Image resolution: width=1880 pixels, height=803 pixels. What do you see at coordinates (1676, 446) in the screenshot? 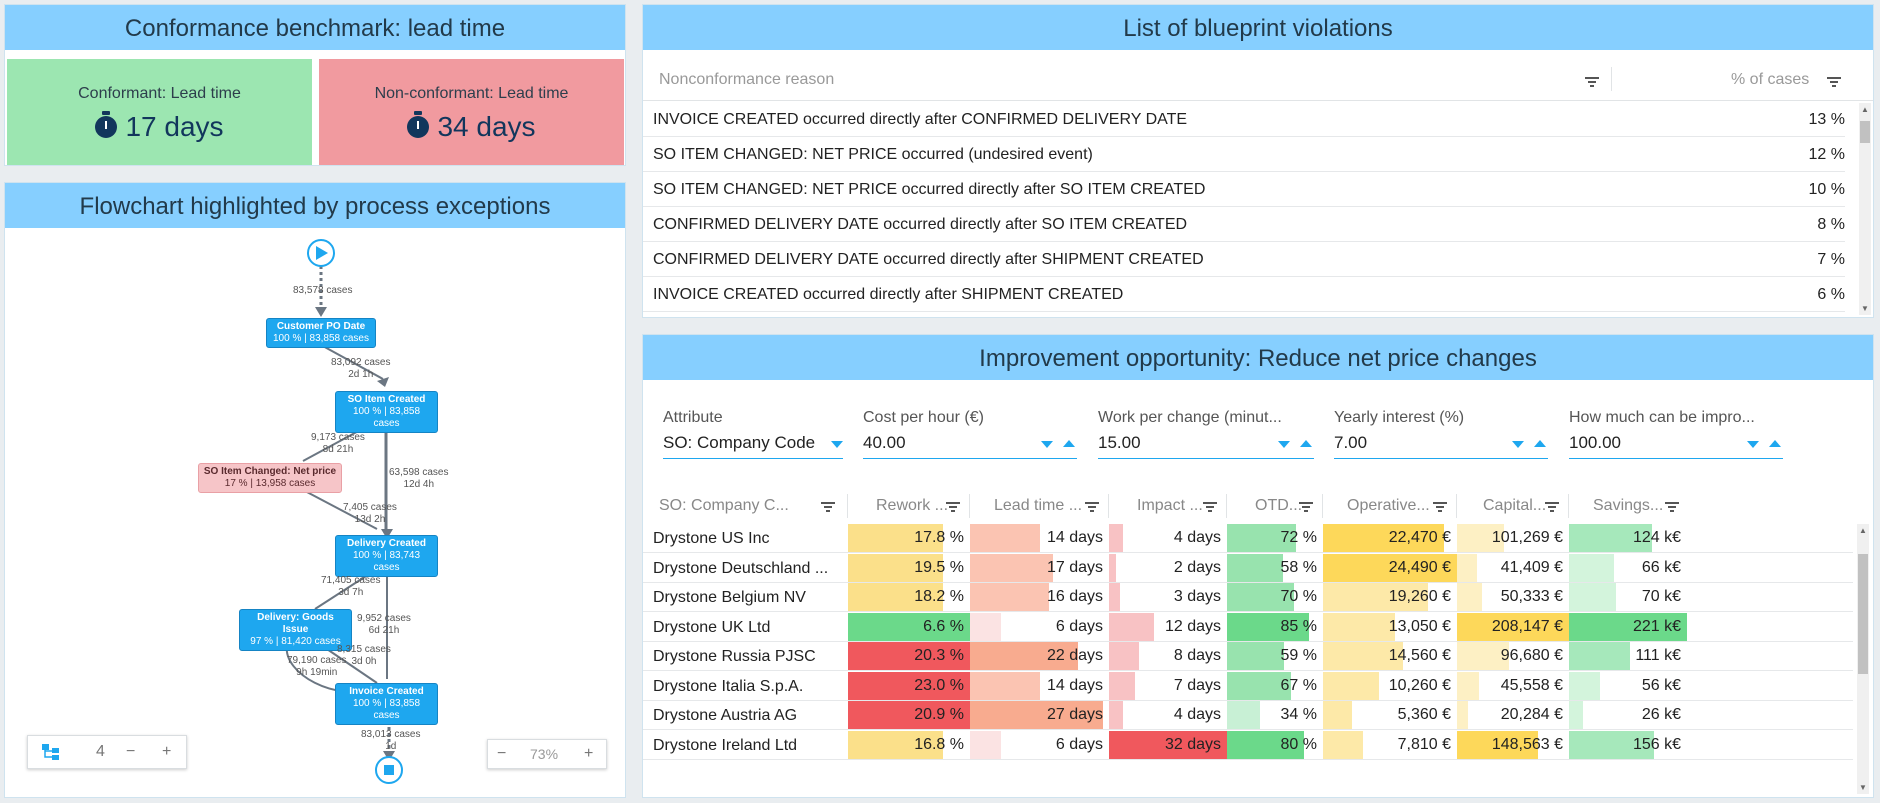
I see `improvement-percent-input: 100.00` at bounding box center [1676, 446].